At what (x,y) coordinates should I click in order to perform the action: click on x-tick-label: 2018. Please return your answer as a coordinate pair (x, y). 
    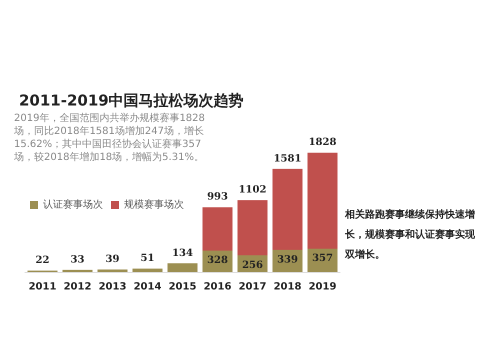
    Looking at the image, I should click on (288, 287).